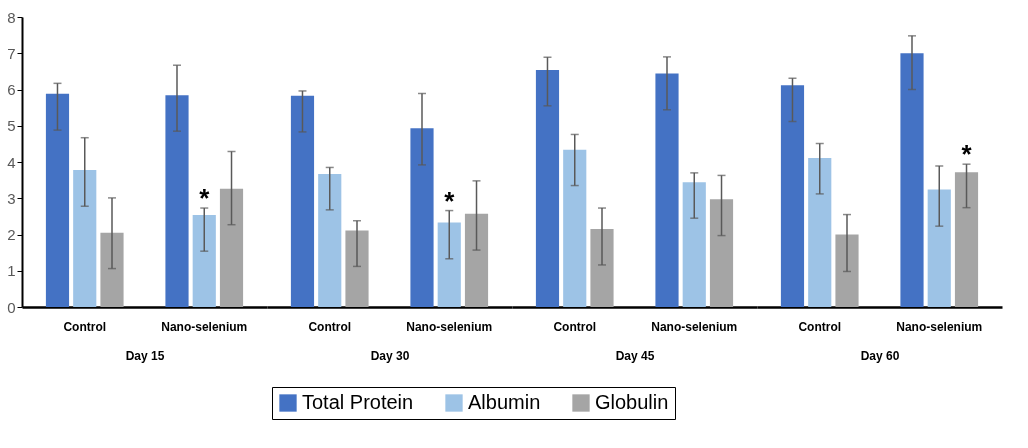  I want to click on y-tick-label: 0, so click(11, 307).